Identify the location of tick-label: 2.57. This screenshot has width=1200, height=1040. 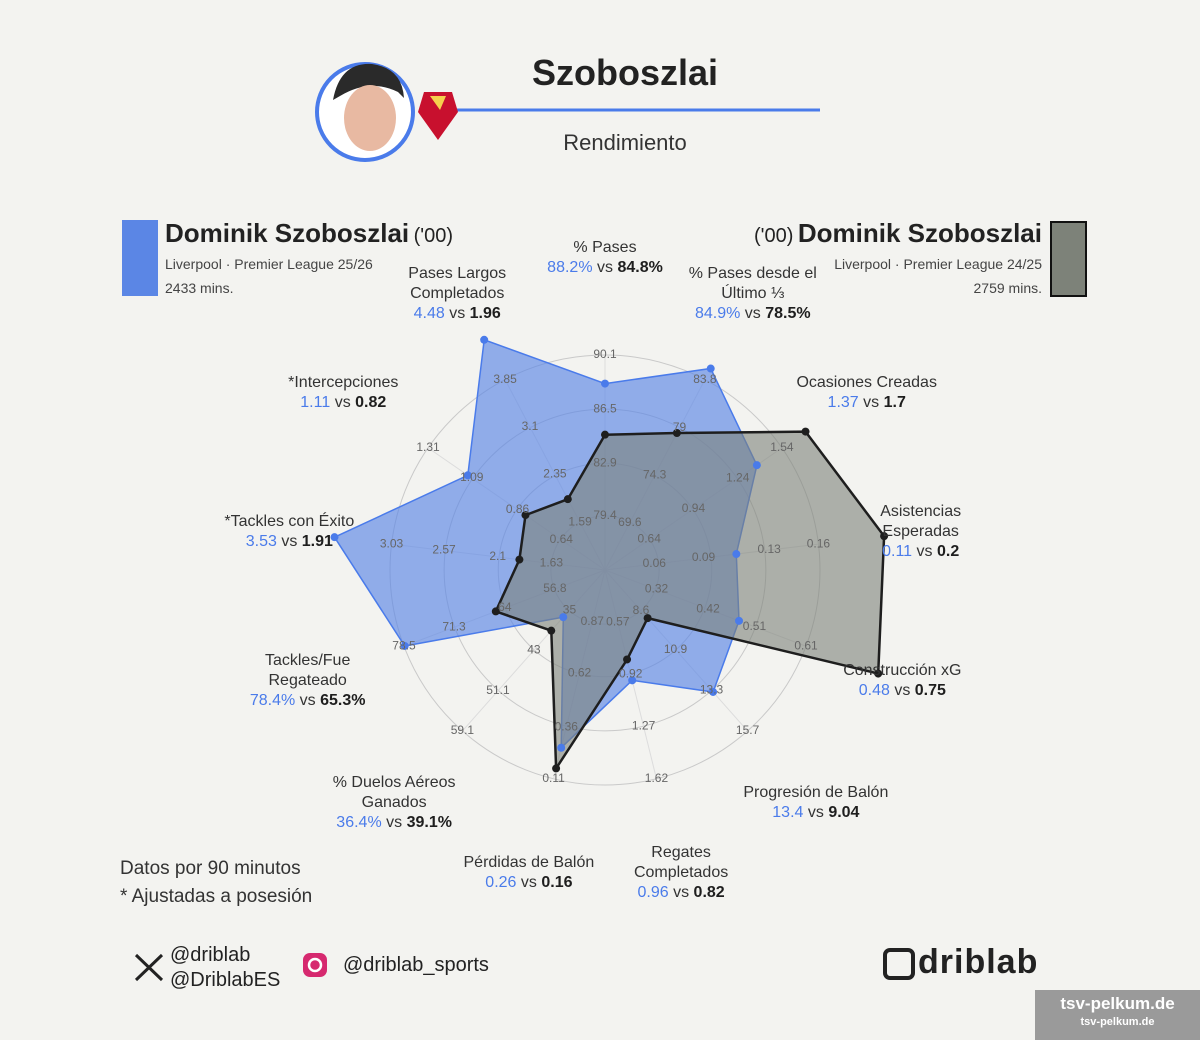
(444, 550).